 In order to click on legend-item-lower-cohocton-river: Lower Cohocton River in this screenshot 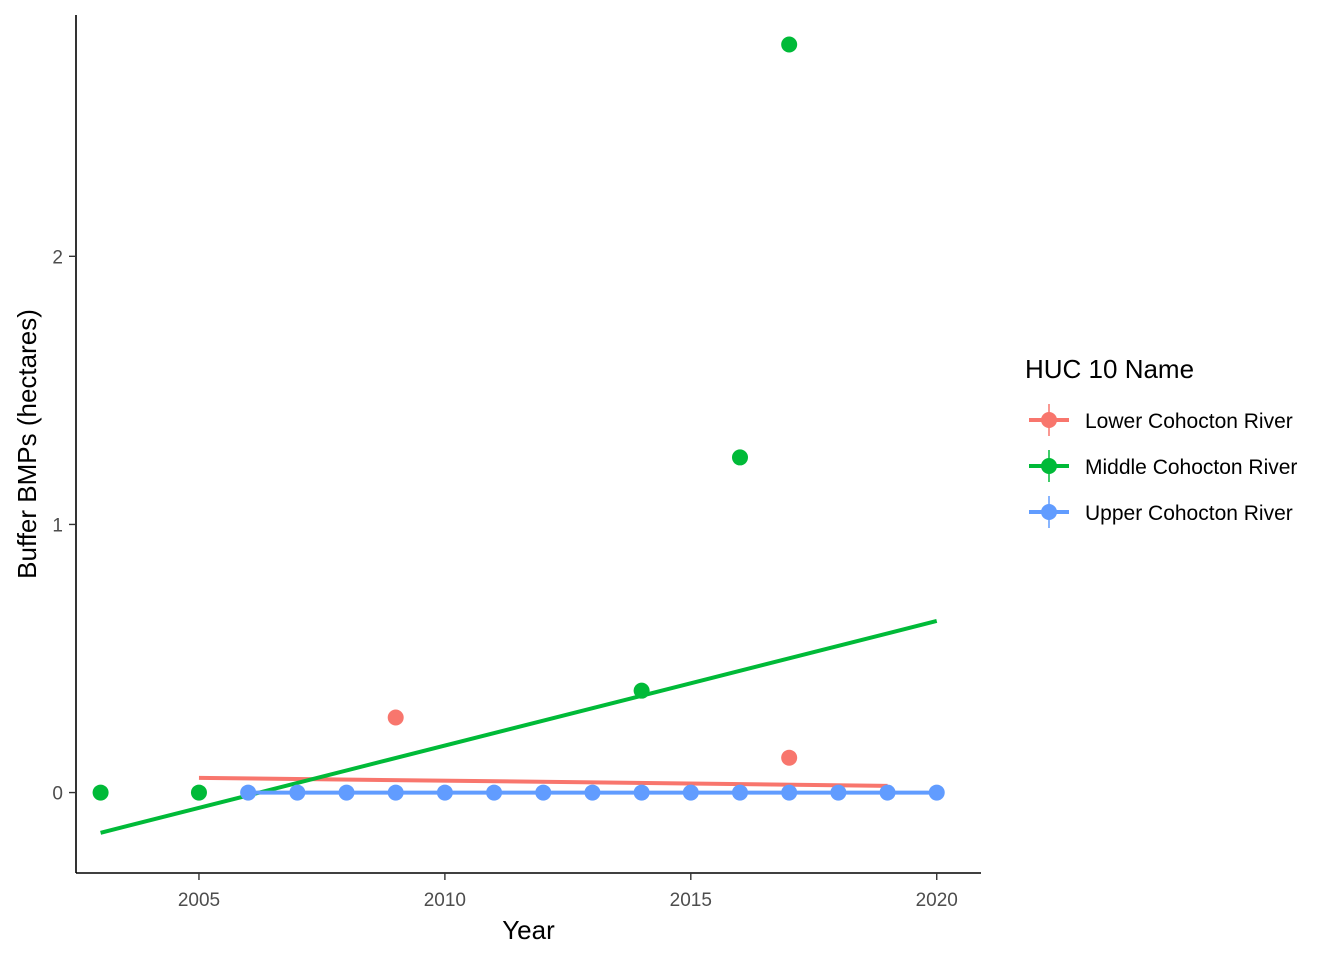, I will do `click(1161, 420)`.